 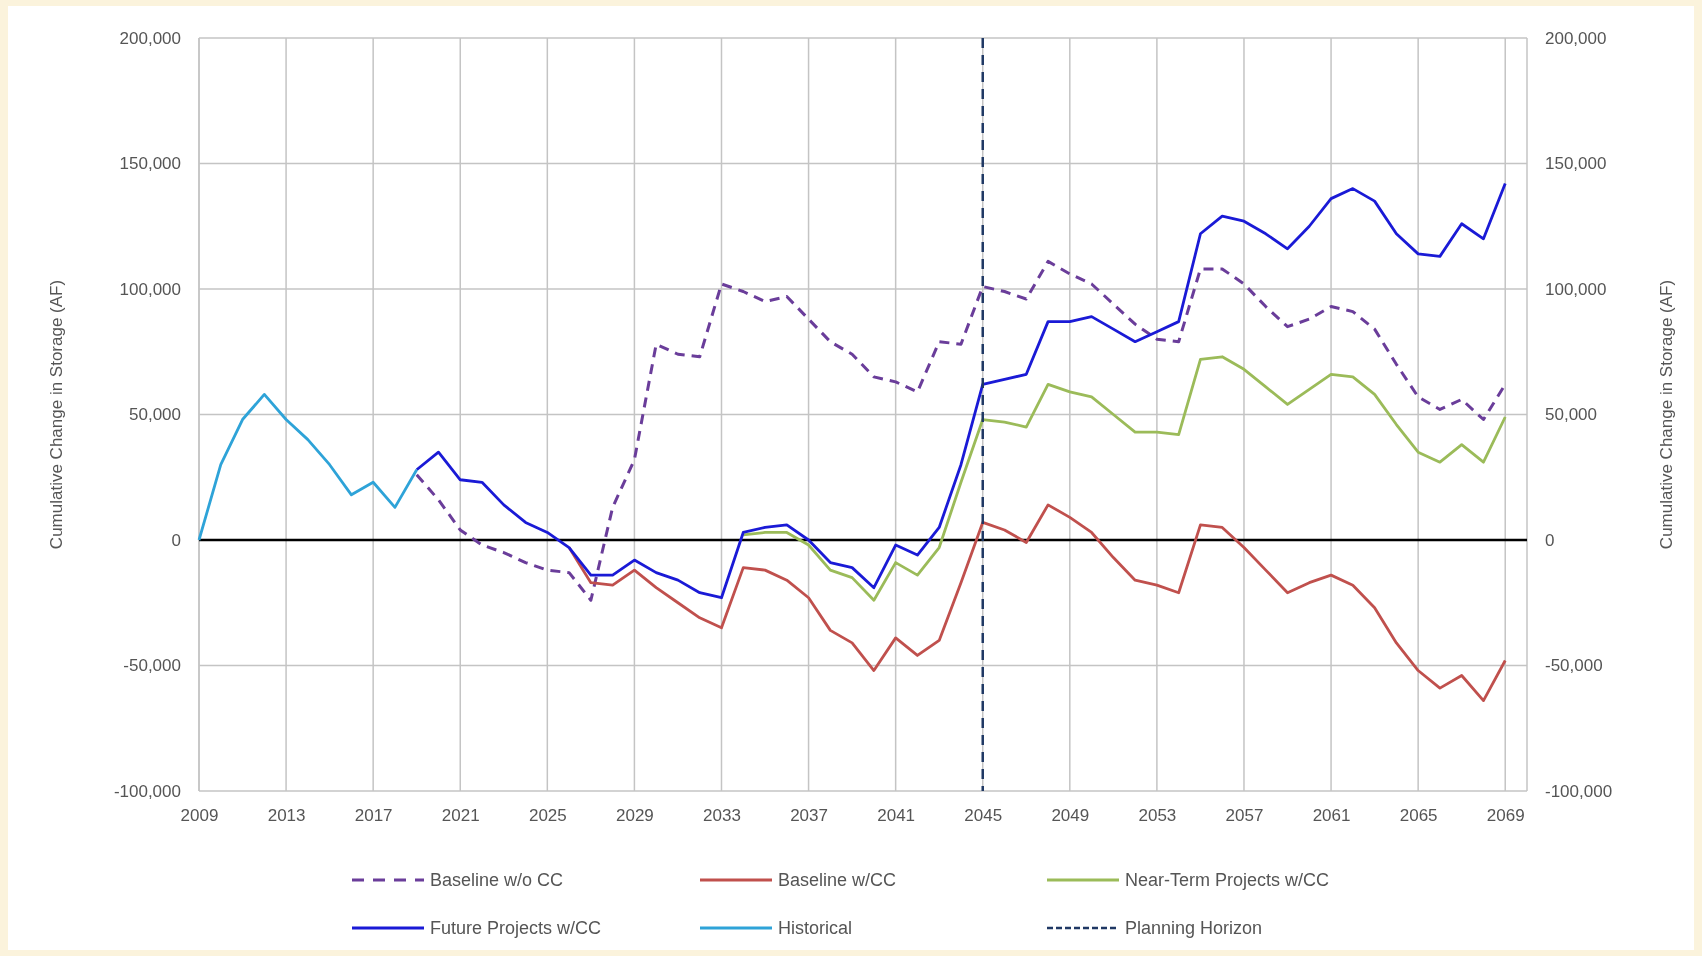 I want to click on y2-tick-label: 100,000, so click(x=1576, y=289).